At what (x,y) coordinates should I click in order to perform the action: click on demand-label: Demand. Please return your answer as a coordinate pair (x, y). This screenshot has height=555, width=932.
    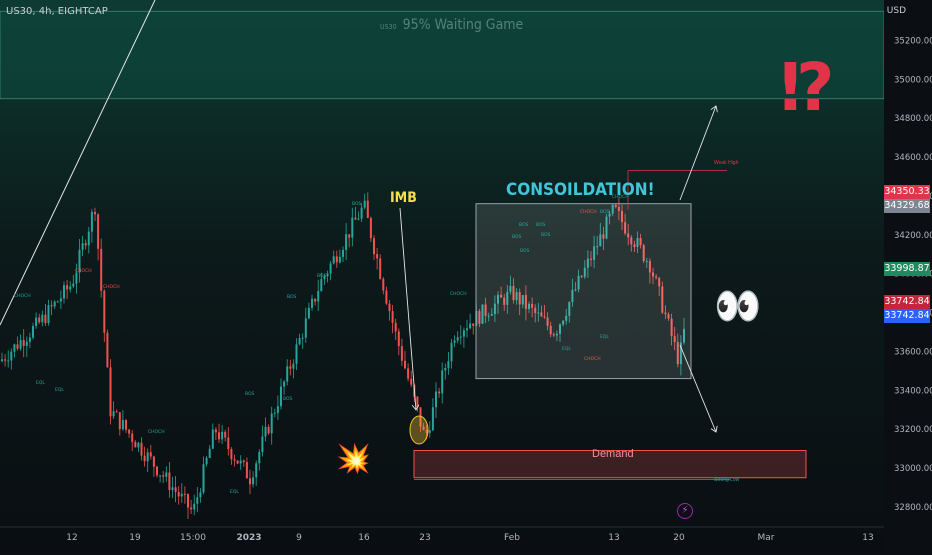
    Looking at the image, I should click on (613, 454).